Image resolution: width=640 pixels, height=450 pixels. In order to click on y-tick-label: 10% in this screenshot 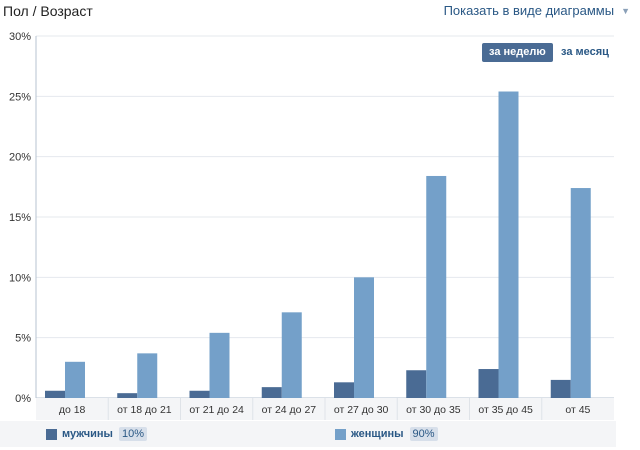, I will do `click(20, 278)`.